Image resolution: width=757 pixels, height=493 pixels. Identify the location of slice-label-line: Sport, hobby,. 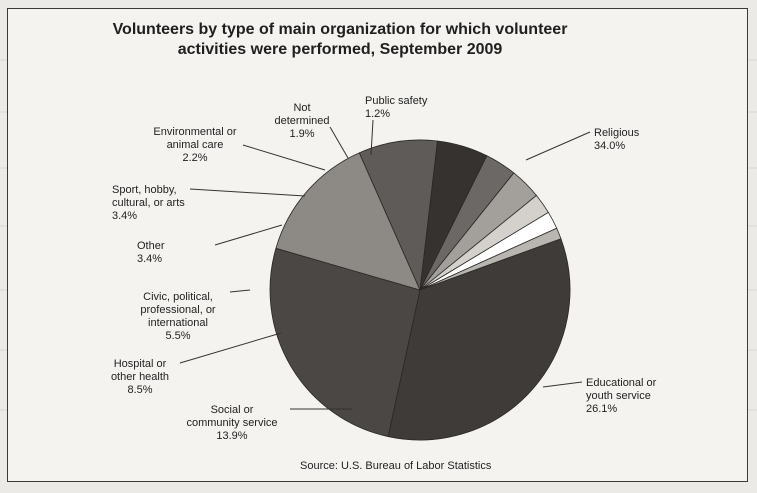
(144, 190).